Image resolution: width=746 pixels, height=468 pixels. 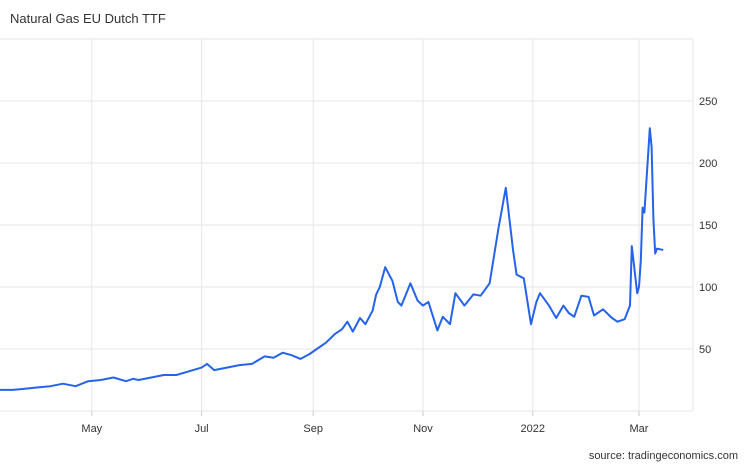 What do you see at coordinates (705, 350) in the screenshot?
I see `y-tick-label-50: 50` at bounding box center [705, 350].